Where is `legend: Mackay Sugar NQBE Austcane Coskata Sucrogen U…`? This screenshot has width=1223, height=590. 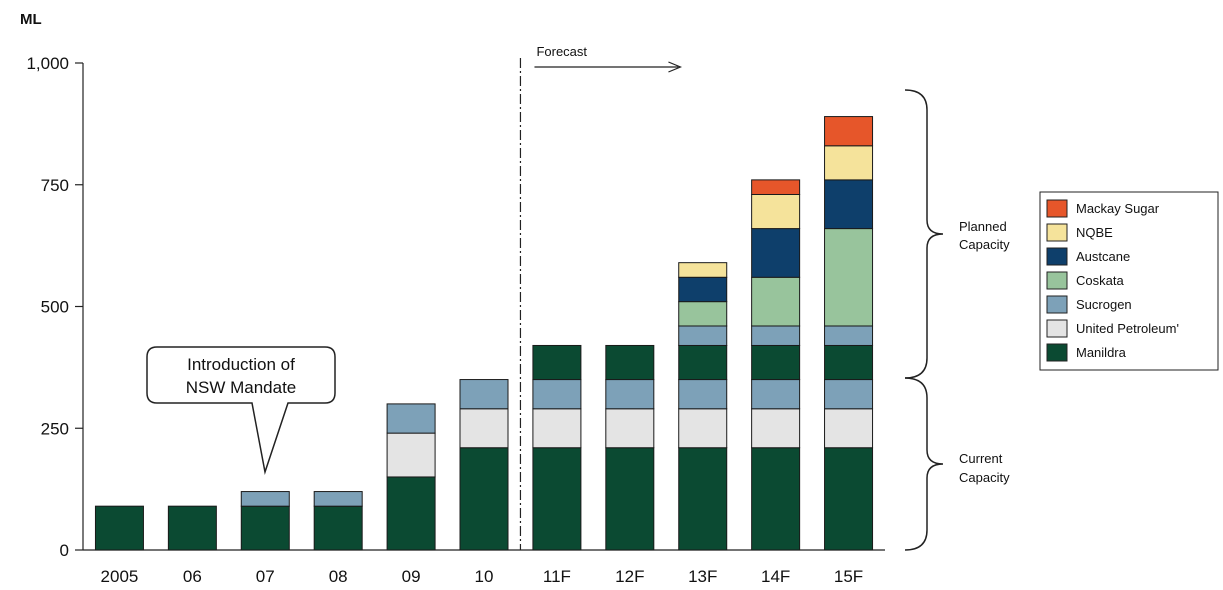 legend: Mackay Sugar NQBE Austcane Coskata Sucrogen U… is located at coordinates (1129, 281).